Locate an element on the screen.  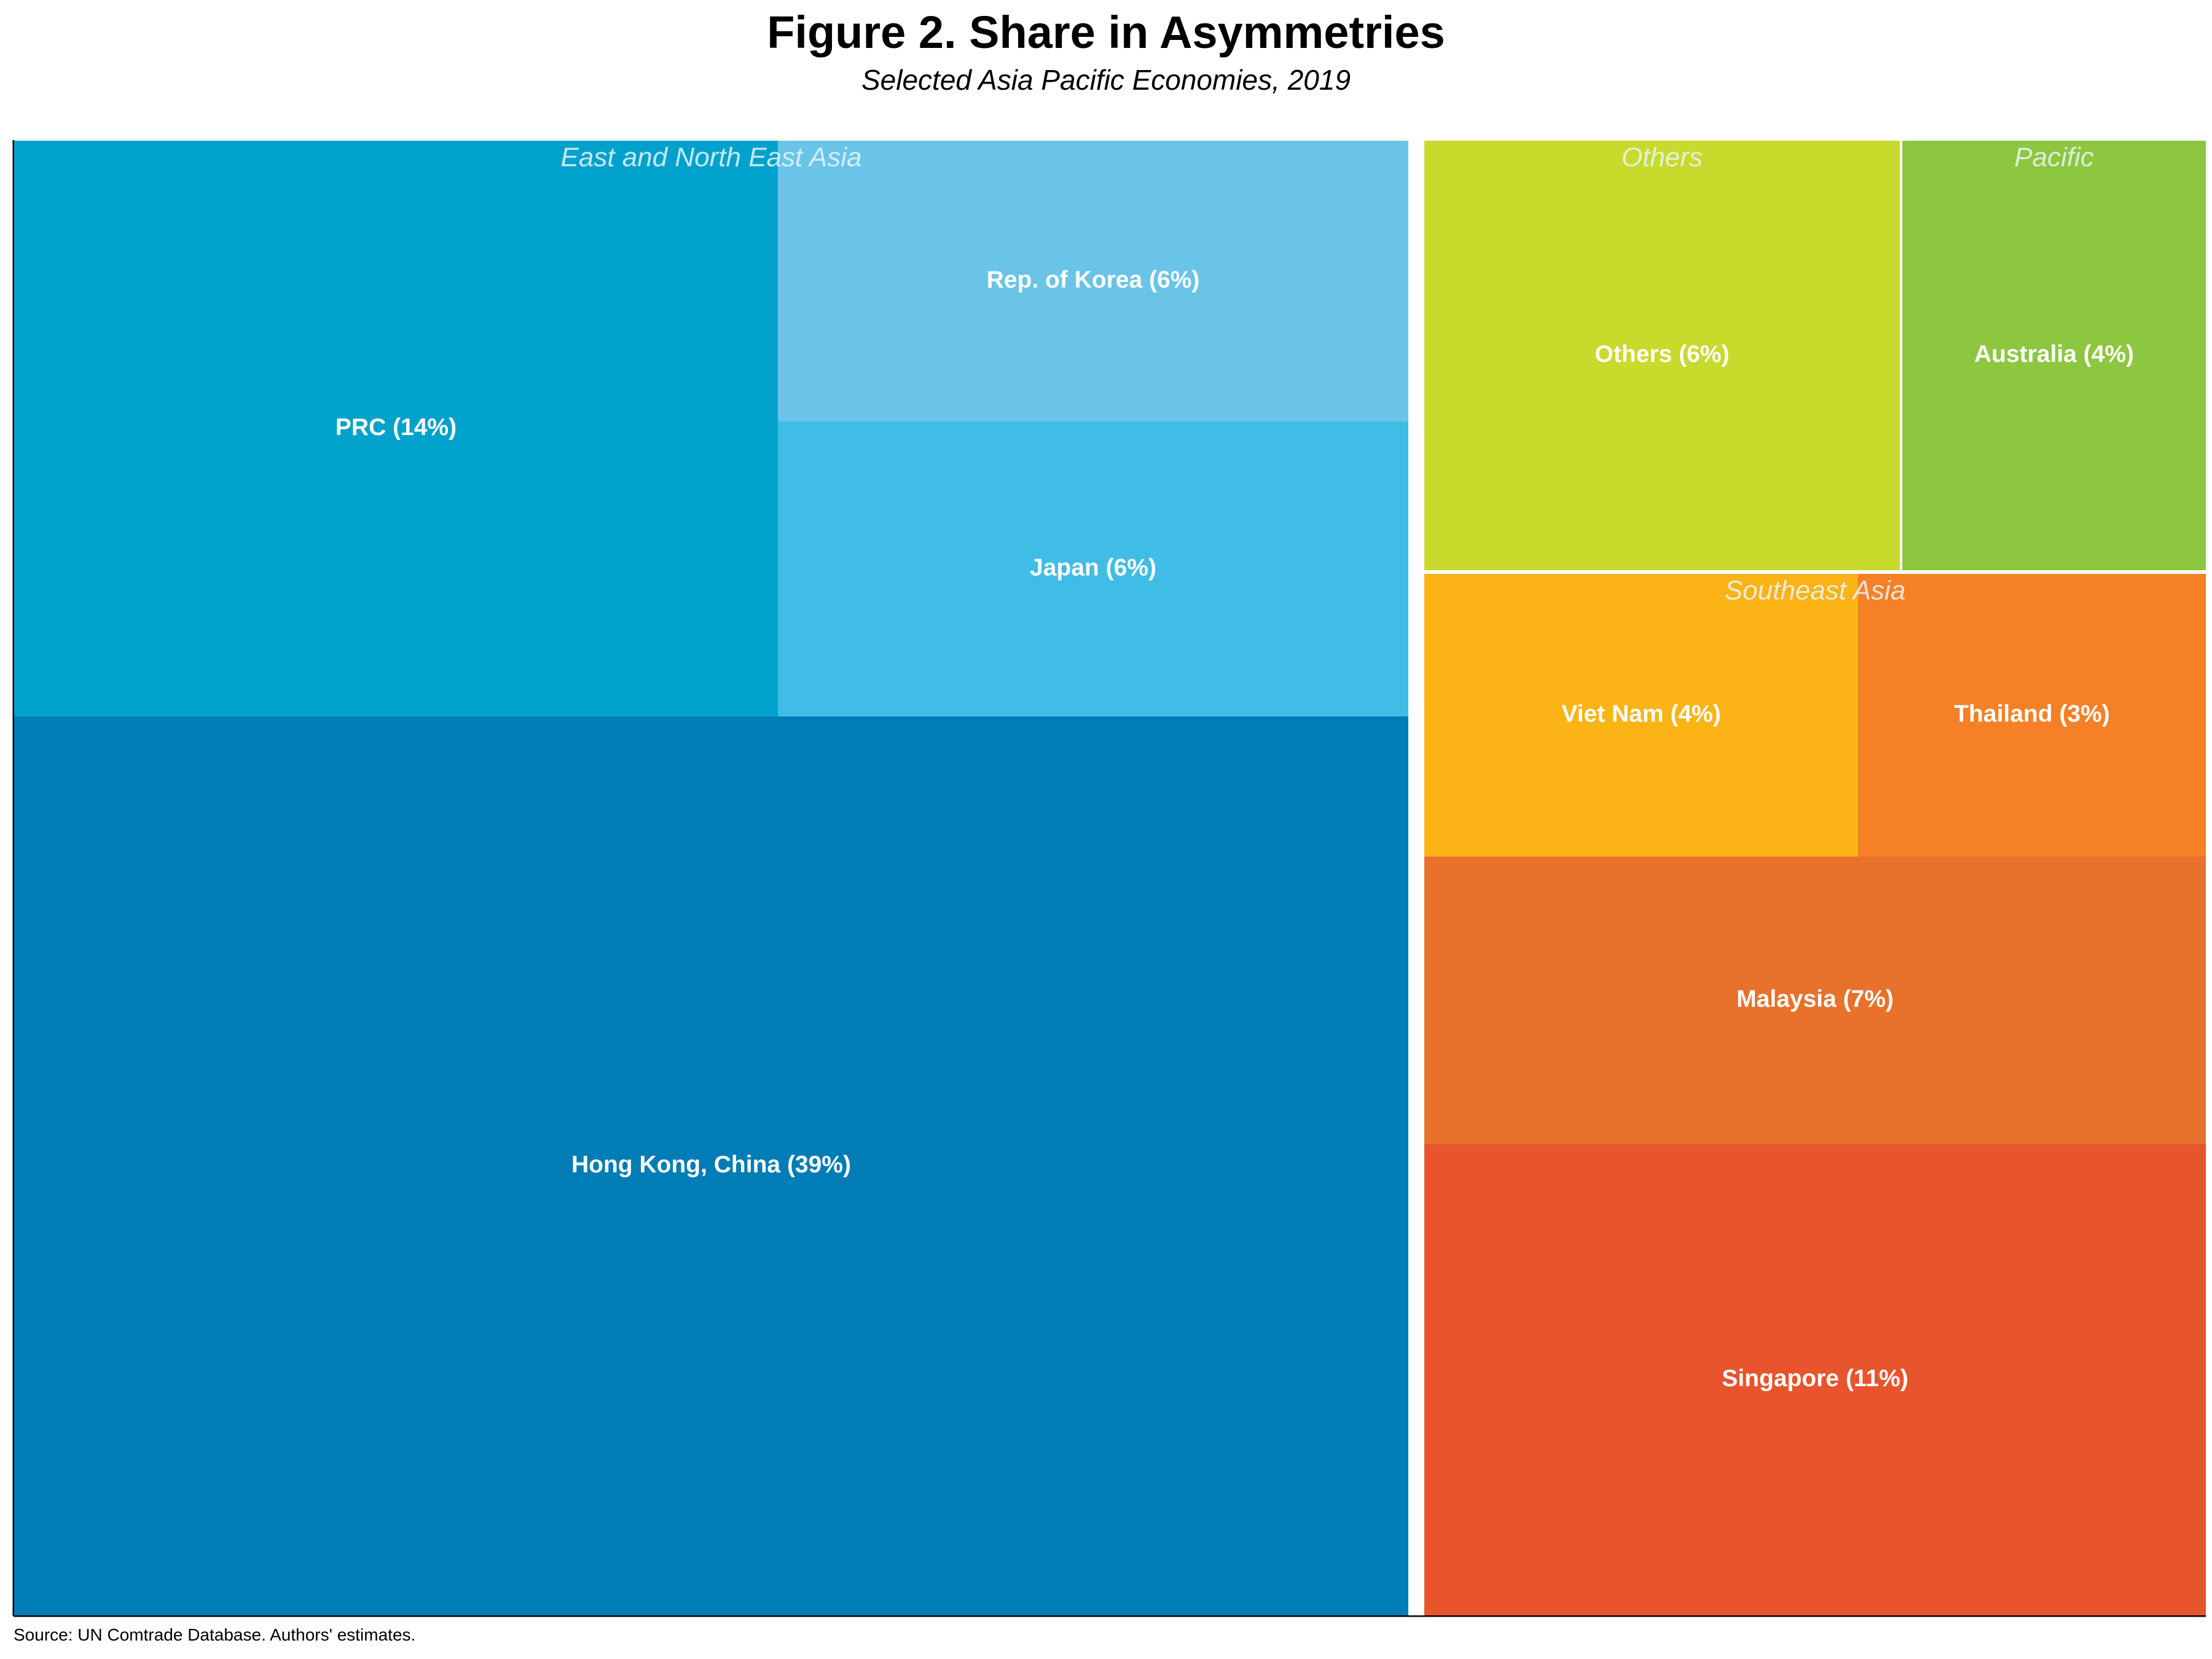
tile-label-japan: Japan (6%) is located at coordinates (1093, 567).